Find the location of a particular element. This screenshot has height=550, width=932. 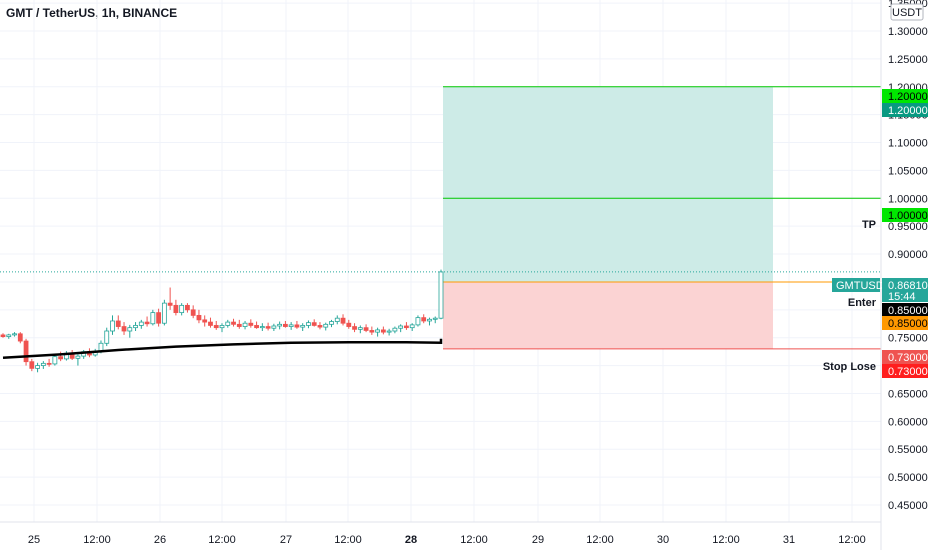

tp-level-tag-bg is located at coordinates (905, 215).